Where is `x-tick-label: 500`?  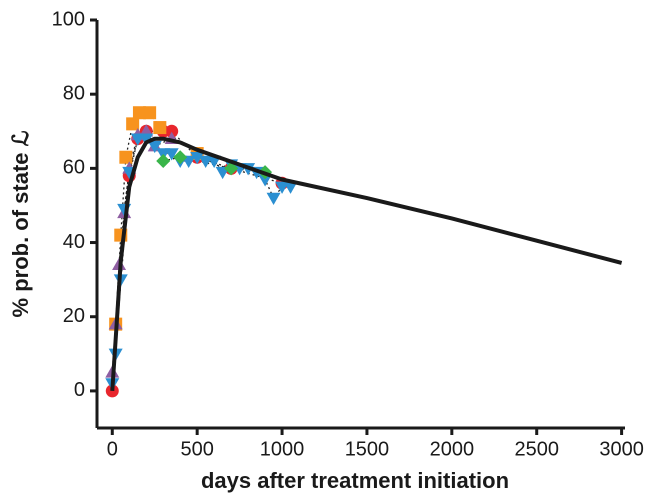 x-tick-label: 500 is located at coordinates (196, 449).